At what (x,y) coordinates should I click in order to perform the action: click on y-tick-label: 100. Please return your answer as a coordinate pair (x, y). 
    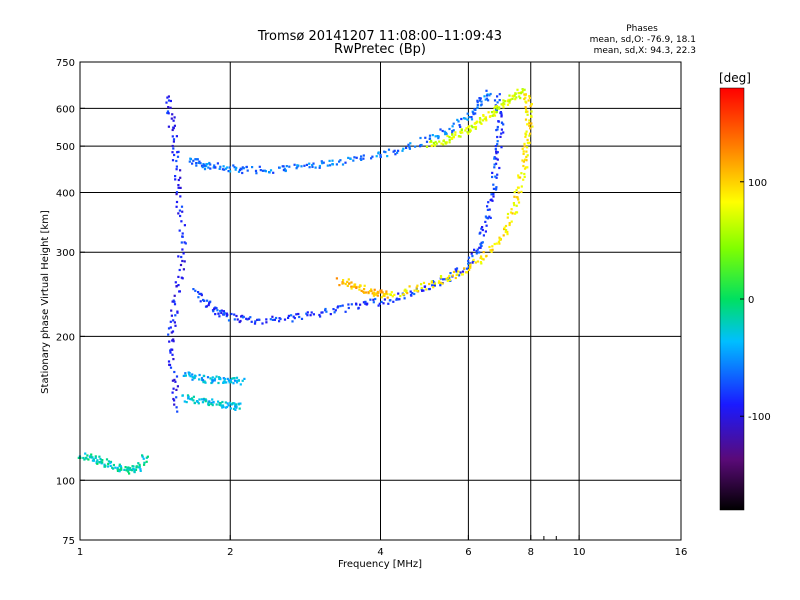
    Looking at the image, I should click on (65, 481).